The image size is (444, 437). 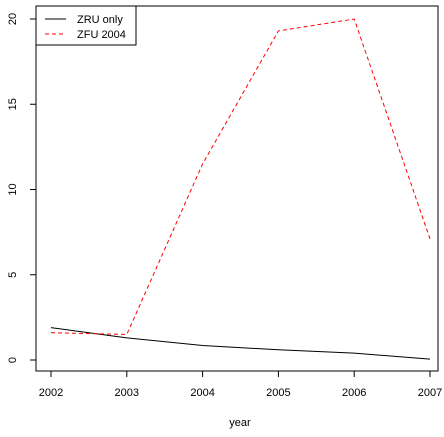 What do you see at coordinates (101, 35) in the screenshot?
I see `legend-label-zfu-2004: ZFU 2004` at bounding box center [101, 35].